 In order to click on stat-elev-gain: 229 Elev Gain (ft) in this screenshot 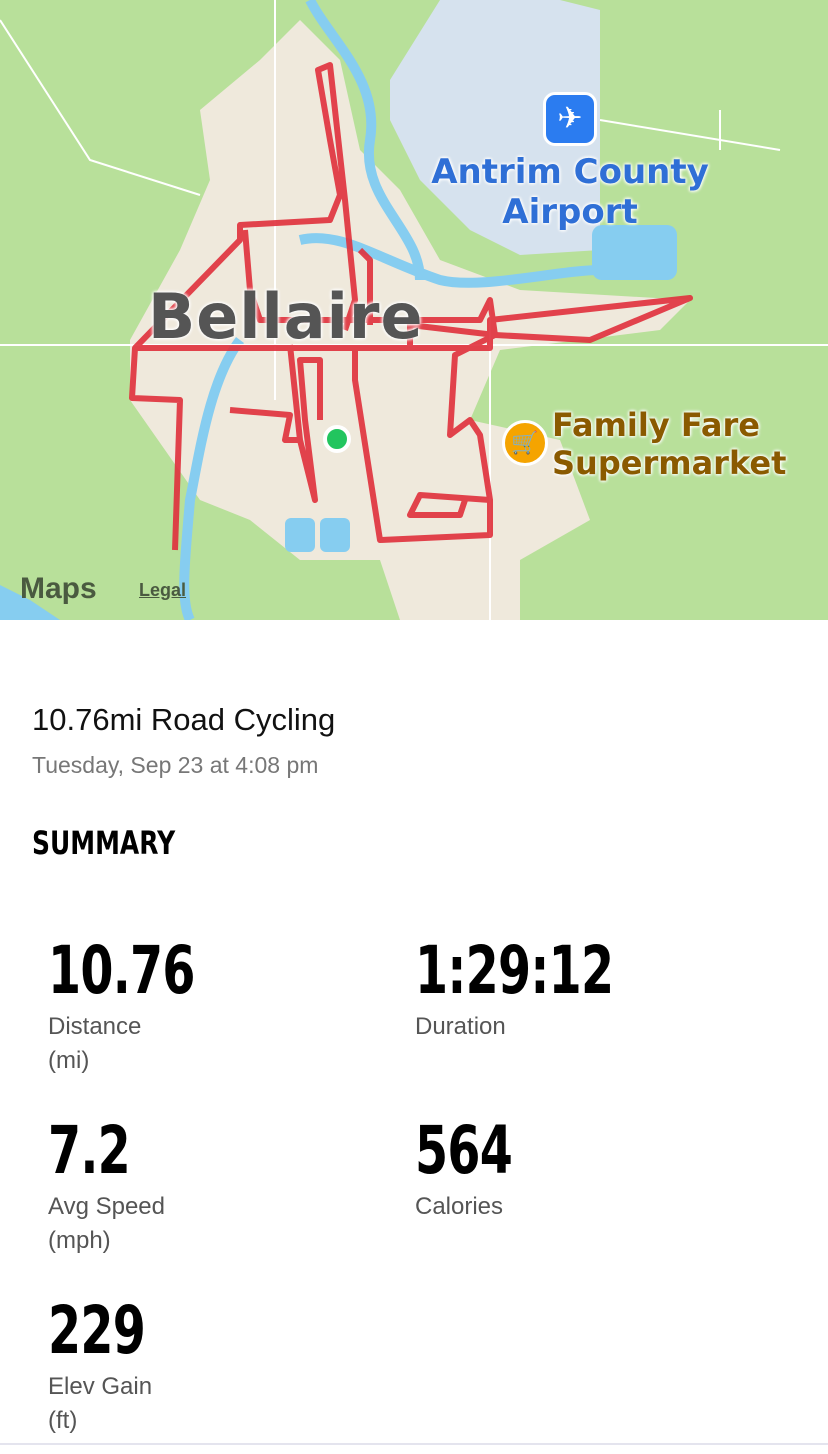, I will do `click(115, 1366)`.